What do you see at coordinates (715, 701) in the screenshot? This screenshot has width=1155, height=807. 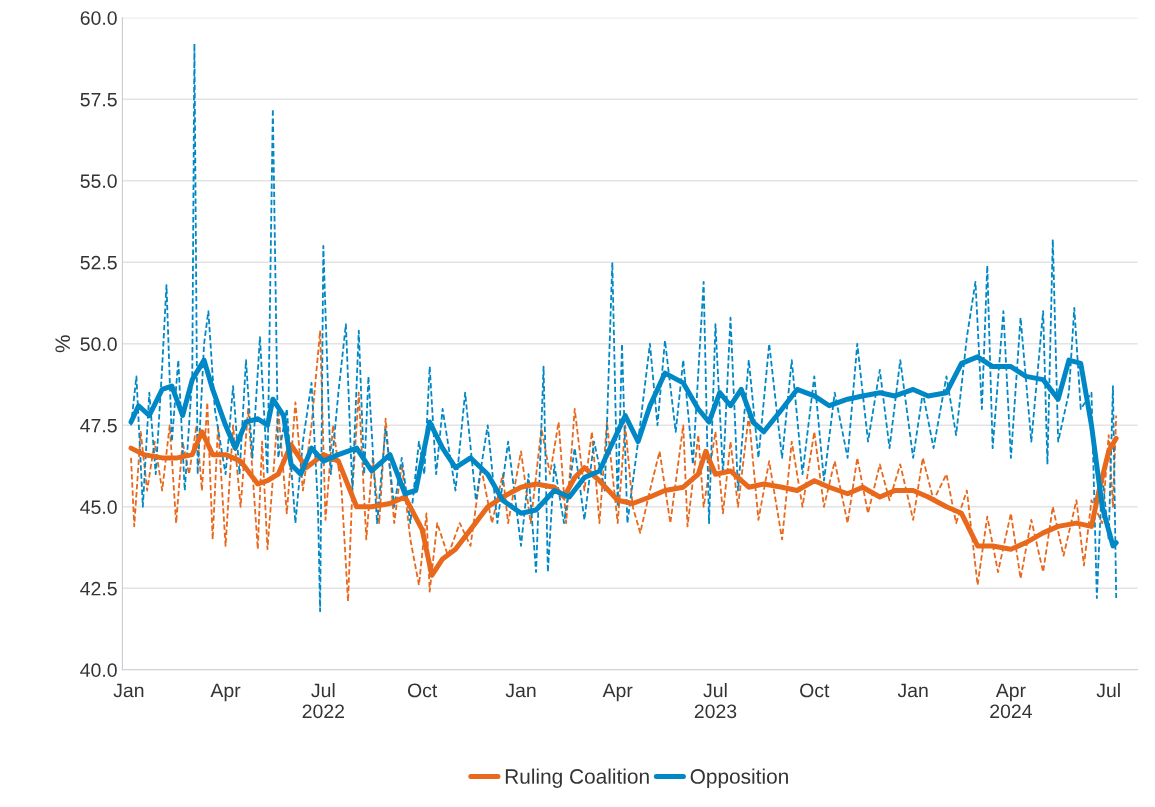 I see `x-tick-label: Jul 2023` at bounding box center [715, 701].